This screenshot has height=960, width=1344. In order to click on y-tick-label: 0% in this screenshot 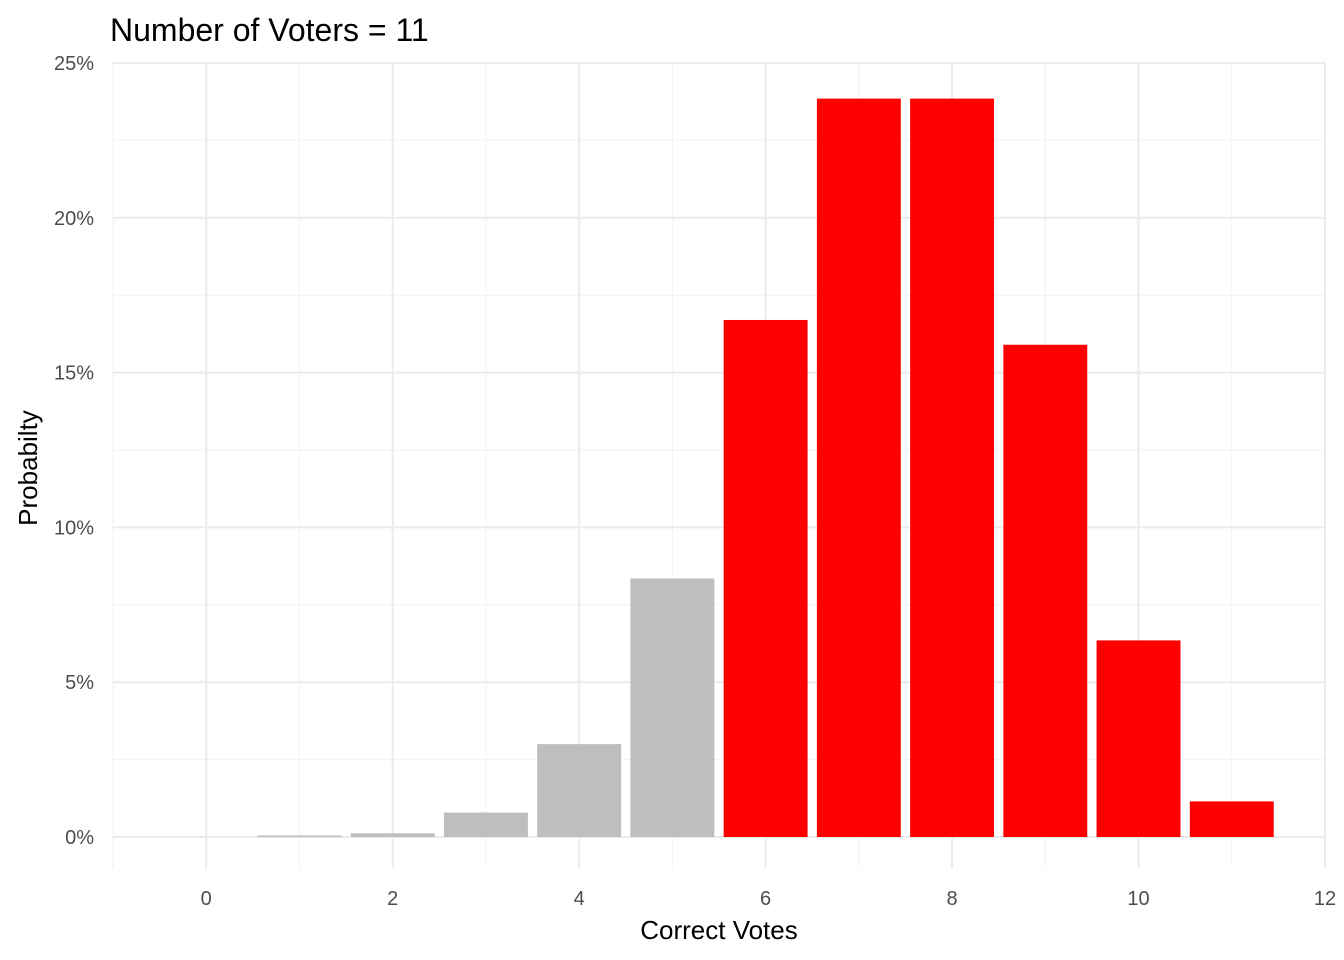, I will do `click(79, 838)`.